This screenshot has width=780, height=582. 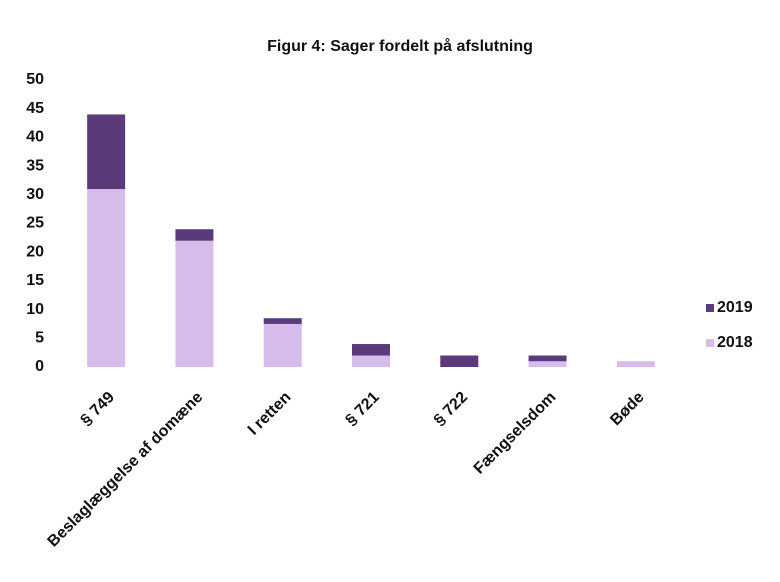 I want to click on y-tick-label: 10, so click(x=35, y=309).